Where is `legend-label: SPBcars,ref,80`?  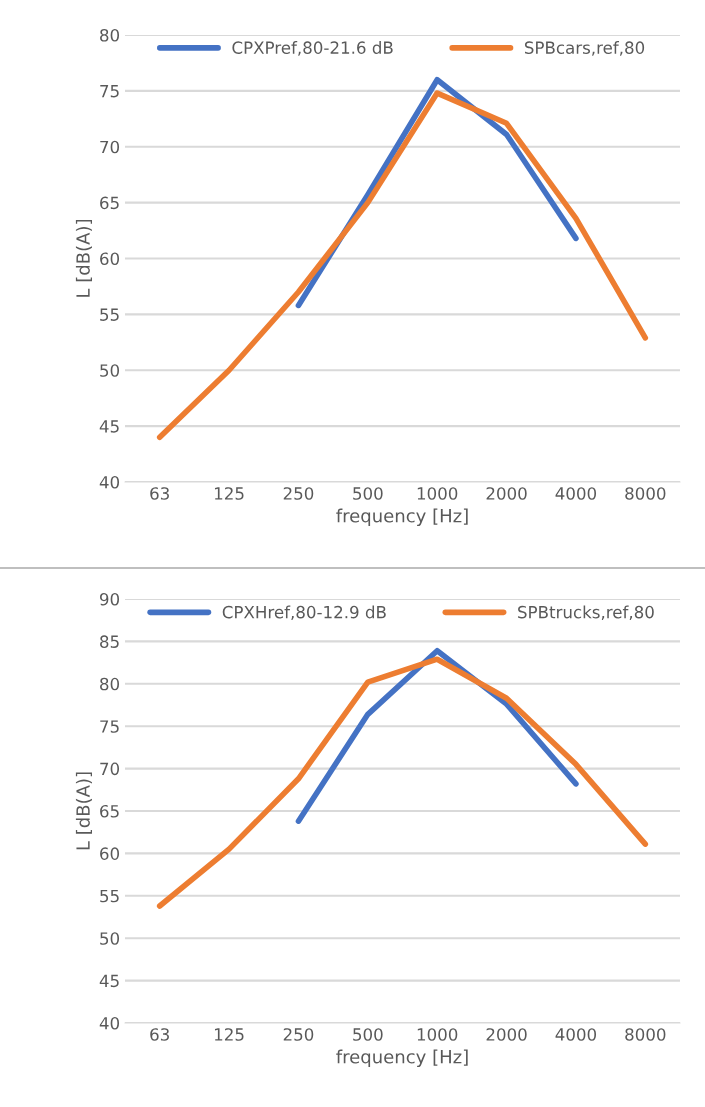 legend-label: SPBcars,ref,80 is located at coordinates (584, 48).